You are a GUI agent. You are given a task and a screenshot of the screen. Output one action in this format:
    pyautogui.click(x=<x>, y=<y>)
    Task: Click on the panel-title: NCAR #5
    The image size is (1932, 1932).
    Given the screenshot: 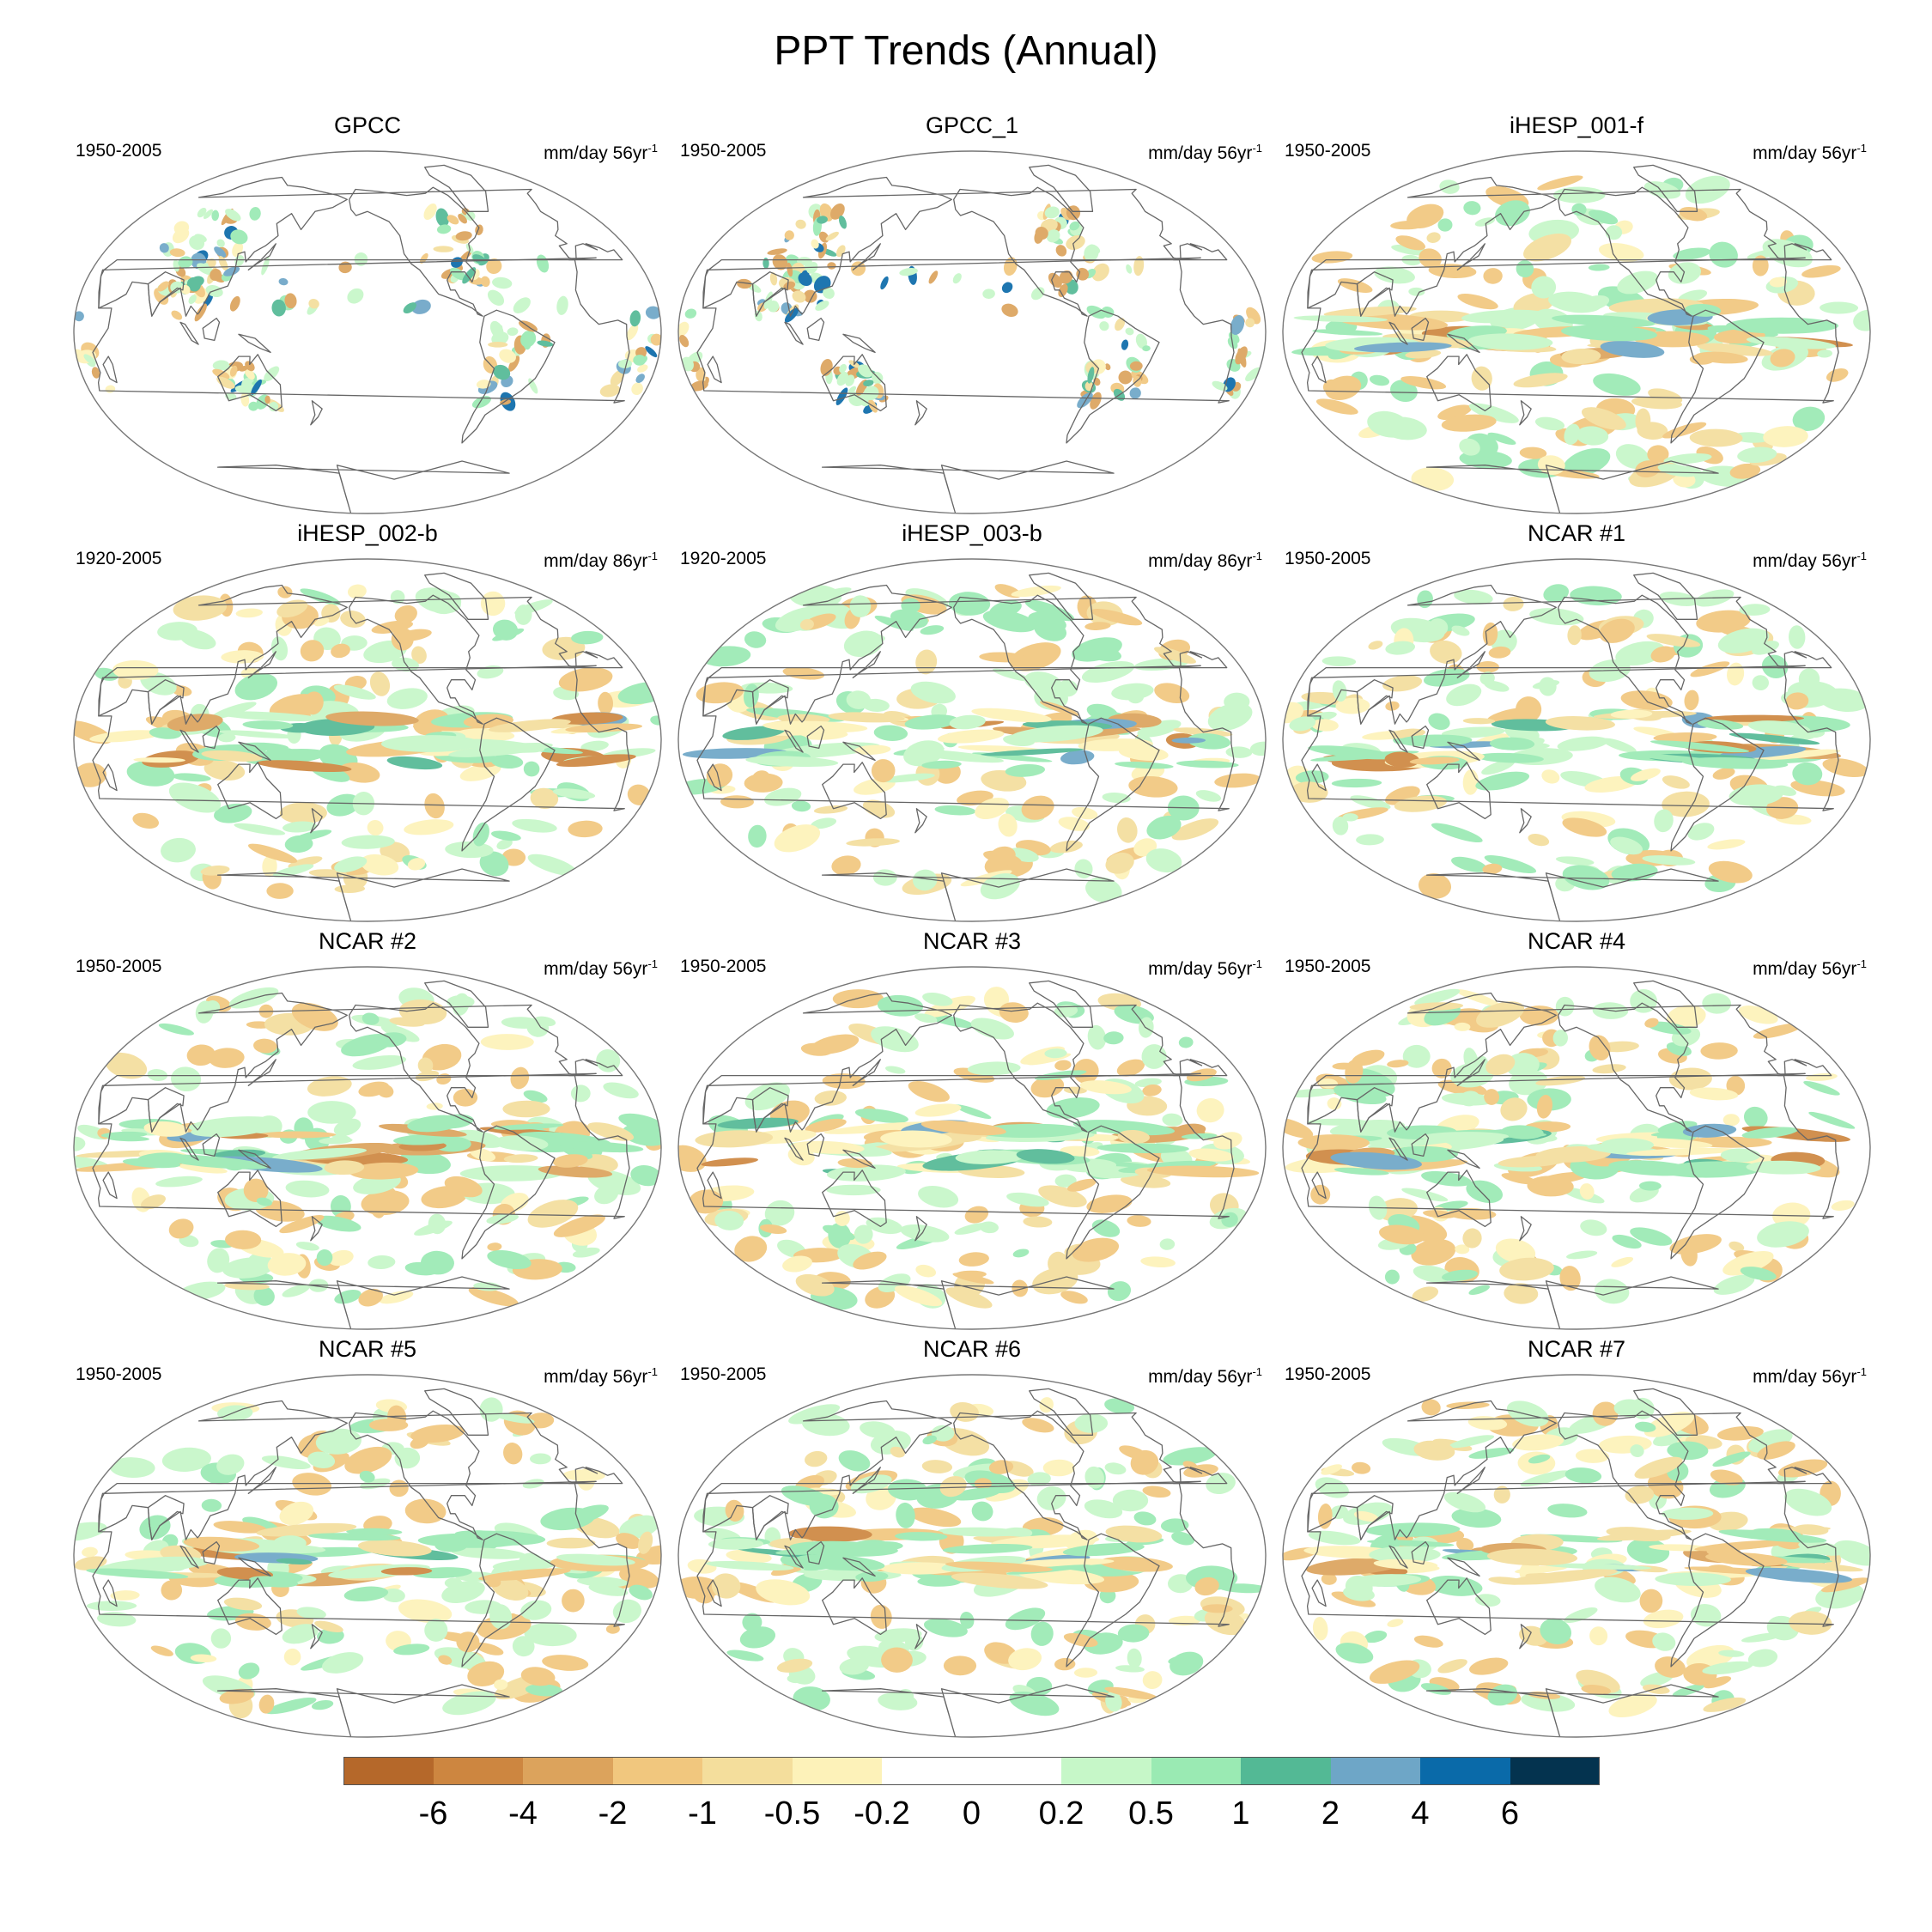 What is the action you would take?
    pyautogui.click(x=367, y=1349)
    